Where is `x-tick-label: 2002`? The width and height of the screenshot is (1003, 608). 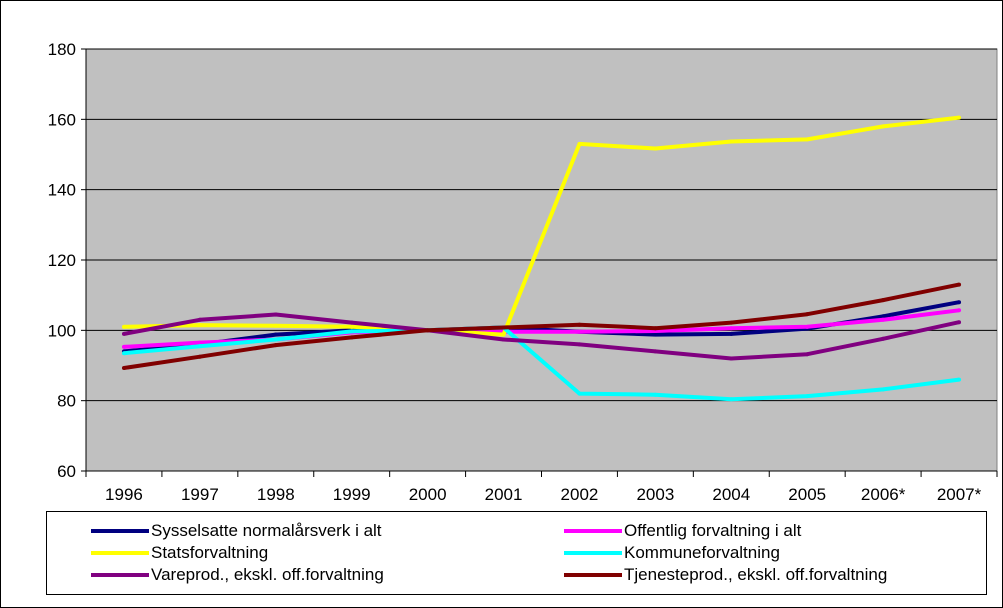 x-tick-label: 2002 is located at coordinates (580, 494).